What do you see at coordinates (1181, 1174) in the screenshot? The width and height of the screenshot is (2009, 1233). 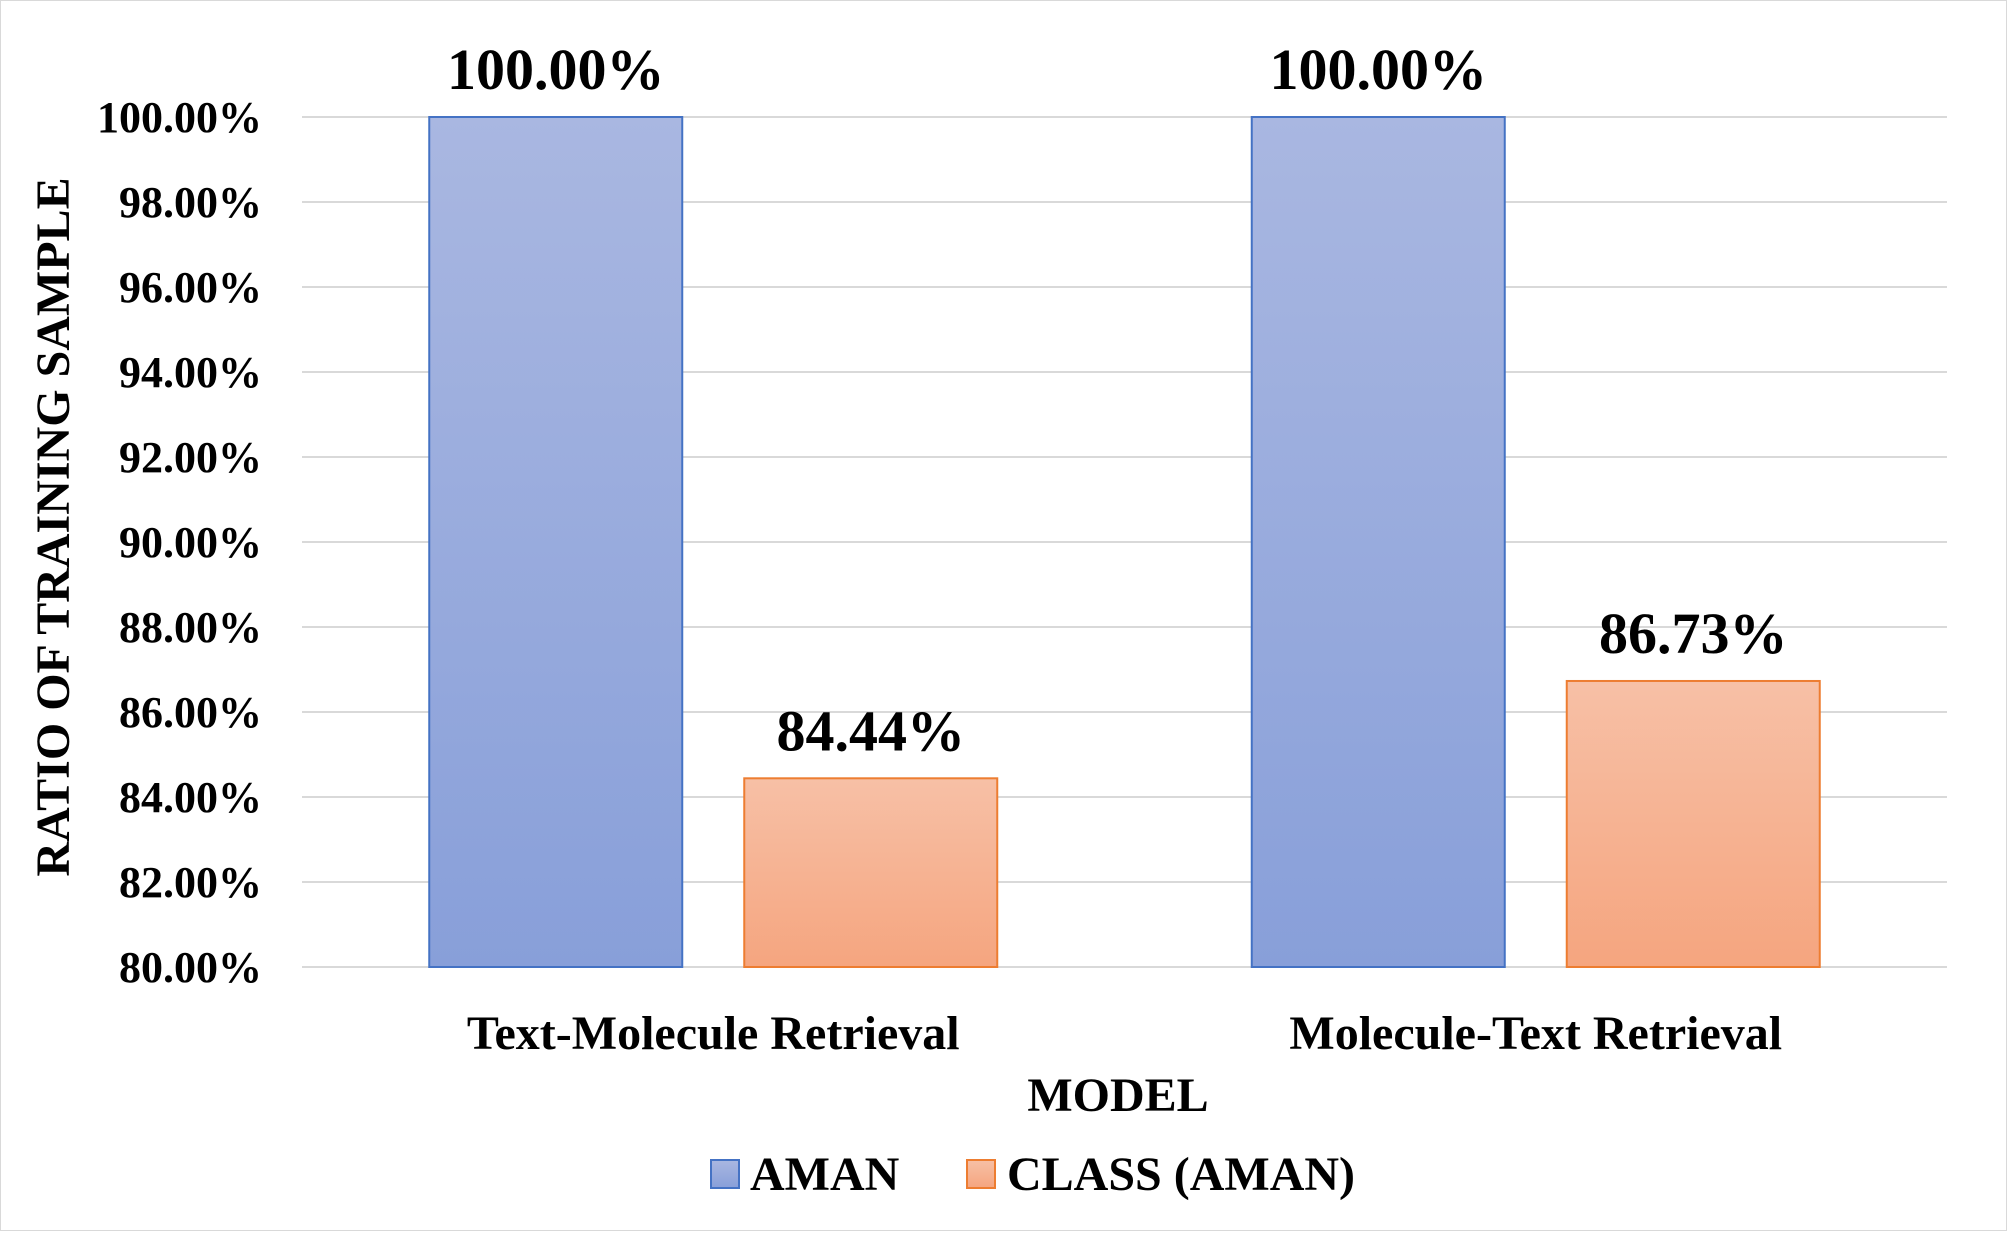 I see `legend-label-class-aman: CLASS (AMAN)` at bounding box center [1181, 1174].